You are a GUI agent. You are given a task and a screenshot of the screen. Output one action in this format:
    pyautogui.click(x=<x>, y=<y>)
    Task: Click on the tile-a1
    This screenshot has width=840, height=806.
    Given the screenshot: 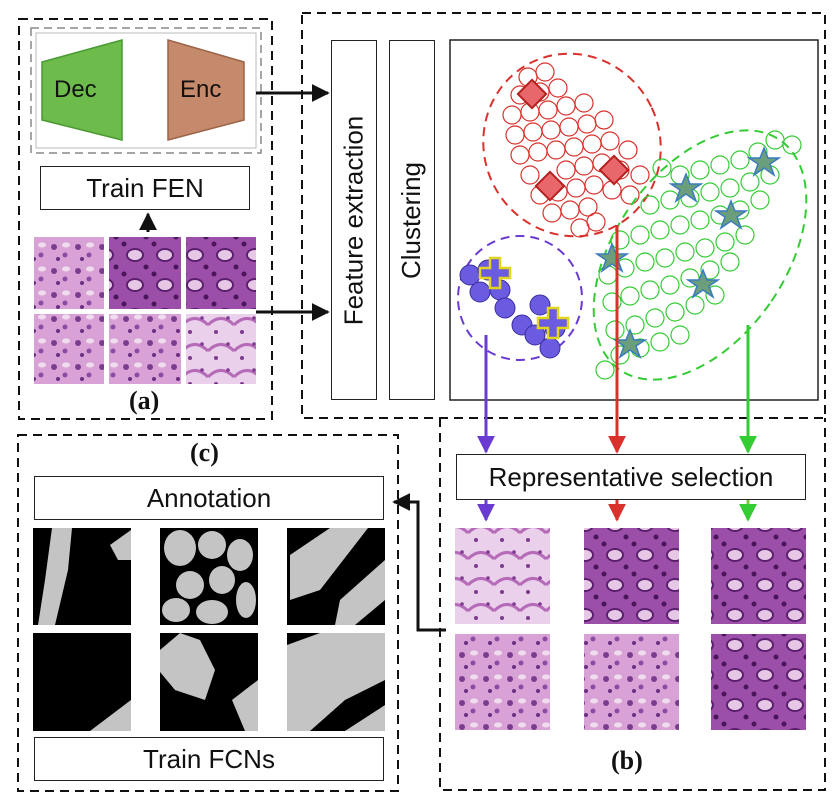 What is the action you would take?
    pyautogui.click(x=69, y=273)
    